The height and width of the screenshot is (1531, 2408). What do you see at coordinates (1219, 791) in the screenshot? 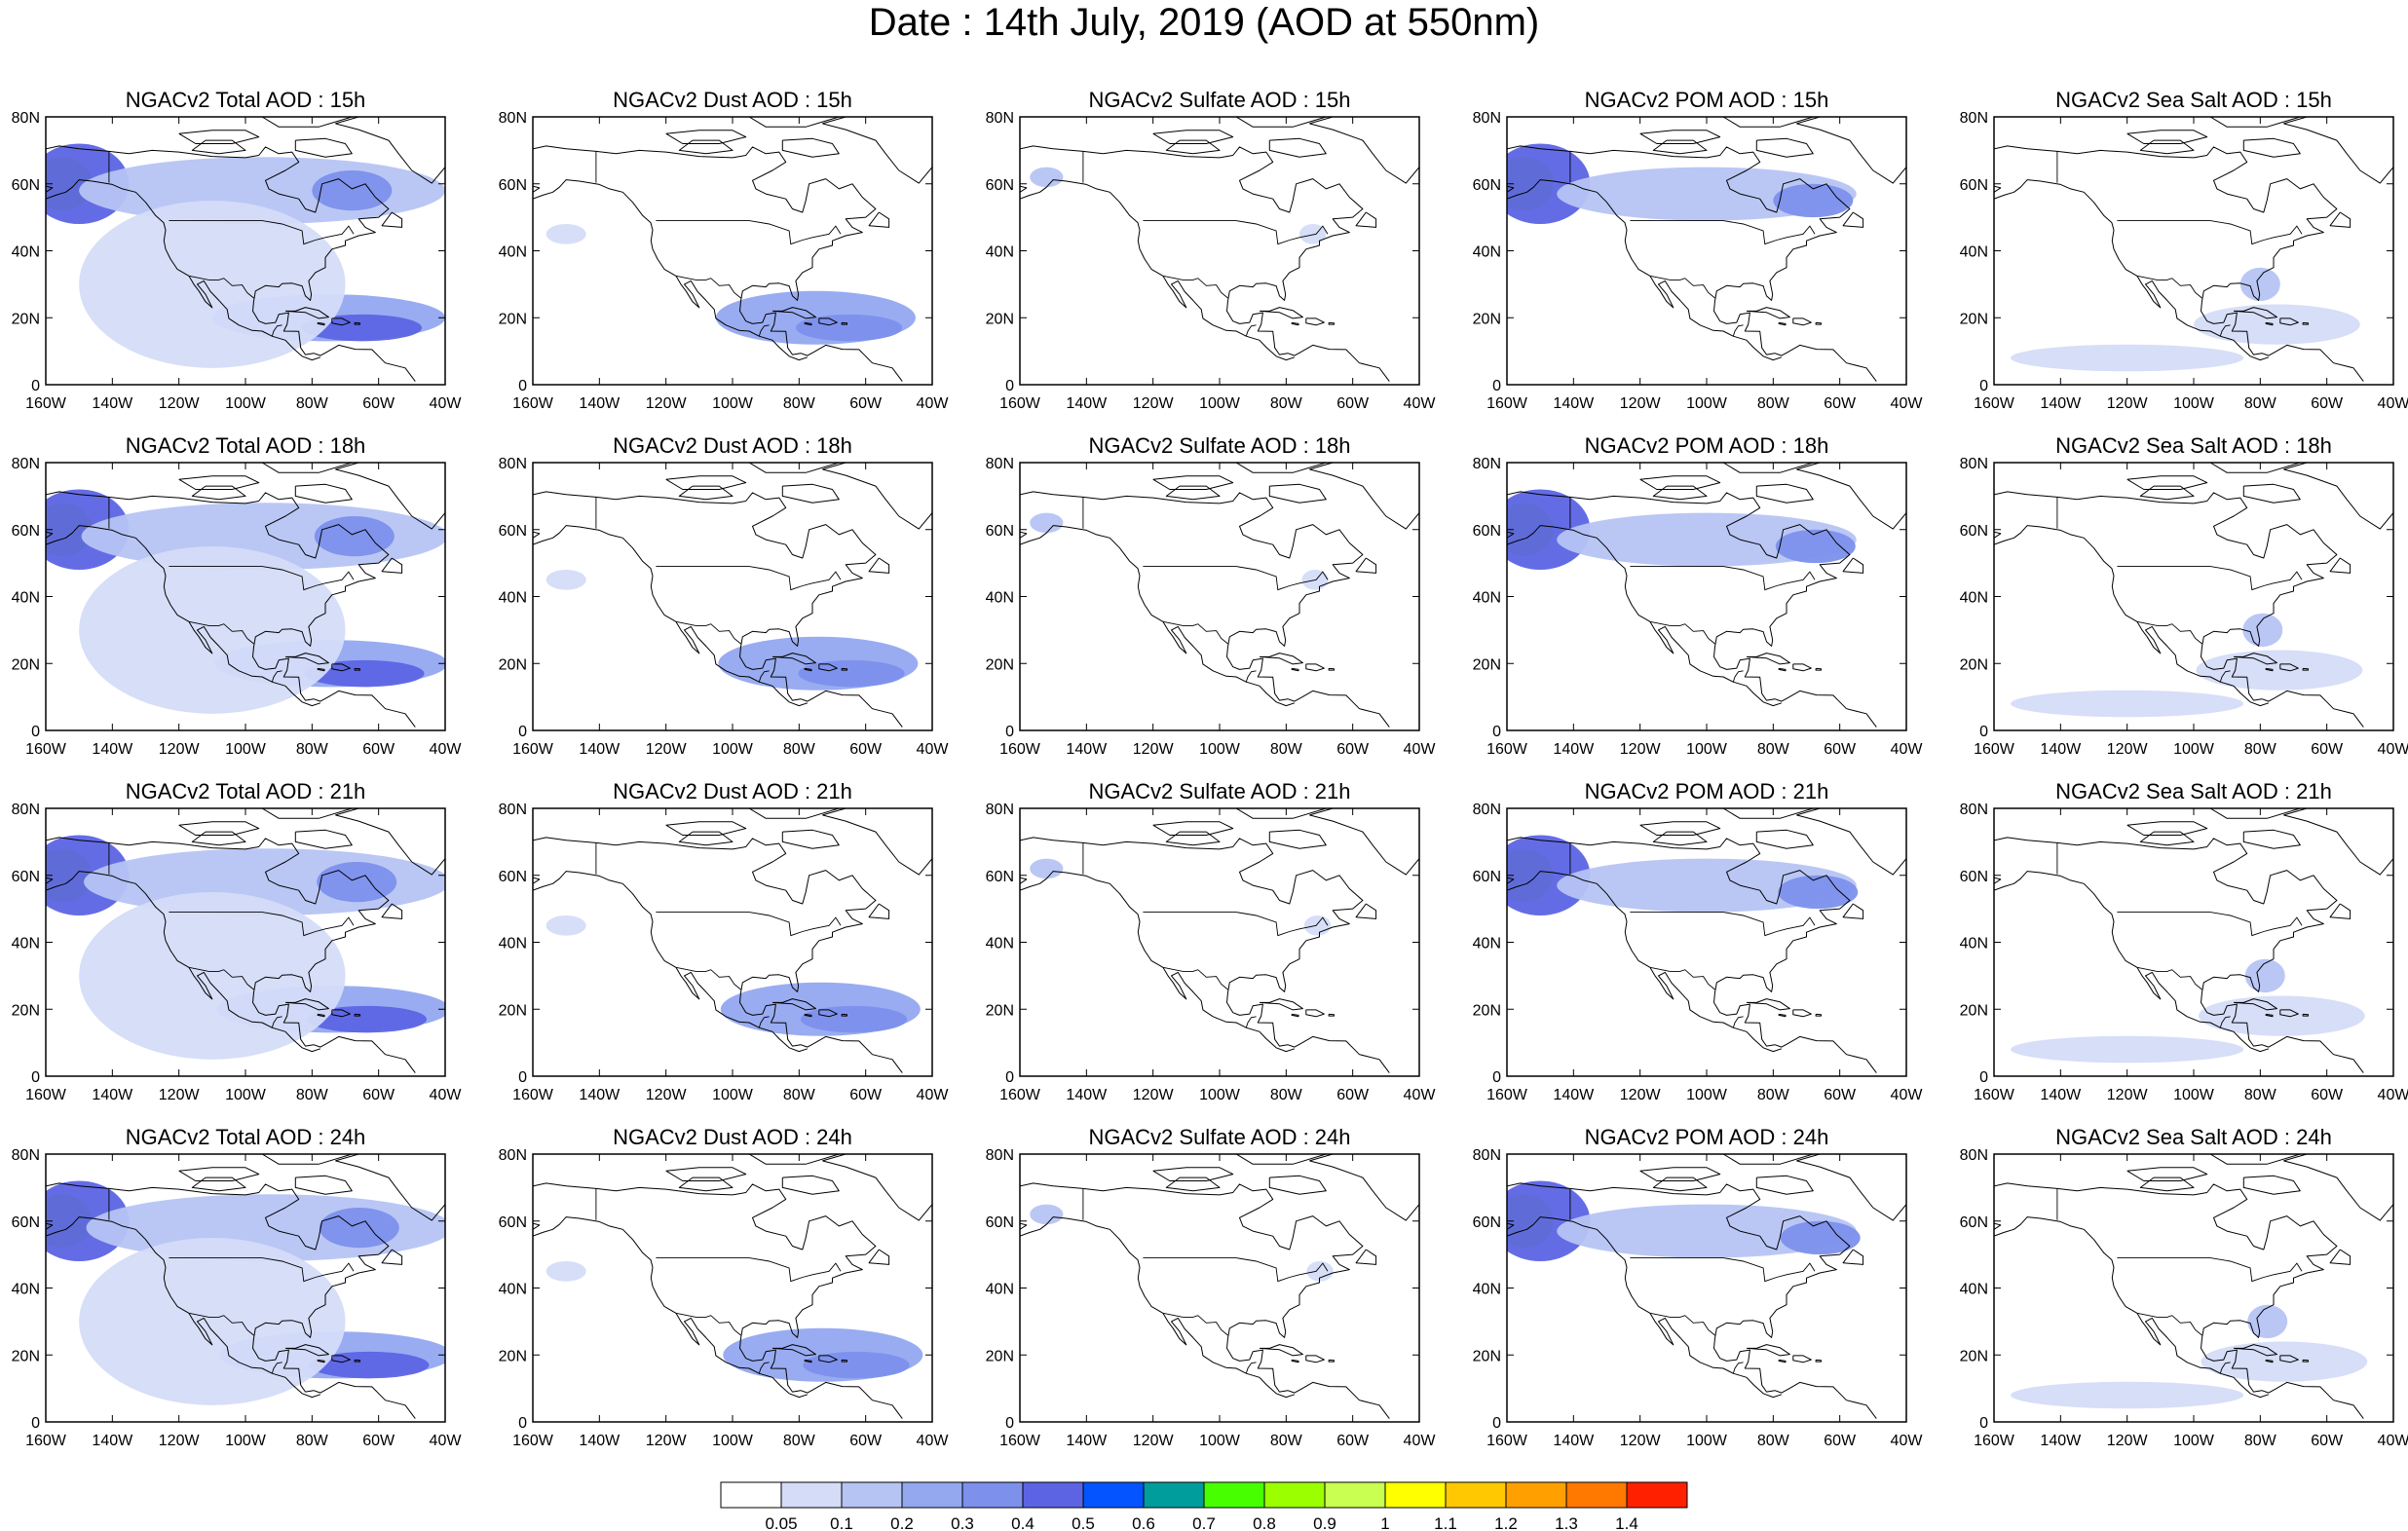
I see `panel-title: NGACv2 Sulfate AOD : 21h` at bounding box center [1219, 791].